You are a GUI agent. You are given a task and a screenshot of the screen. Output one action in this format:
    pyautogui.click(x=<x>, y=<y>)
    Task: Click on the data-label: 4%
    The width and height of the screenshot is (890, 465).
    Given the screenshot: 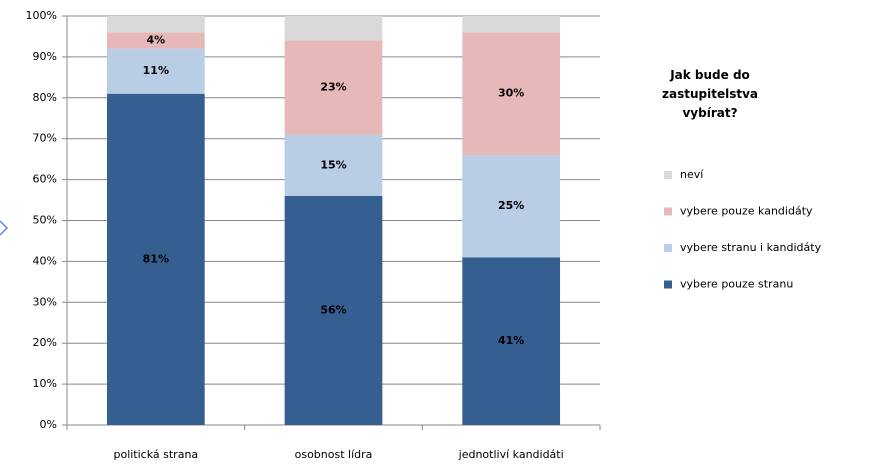 What is the action you would take?
    pyautogui.click(x=155, y=40)
    